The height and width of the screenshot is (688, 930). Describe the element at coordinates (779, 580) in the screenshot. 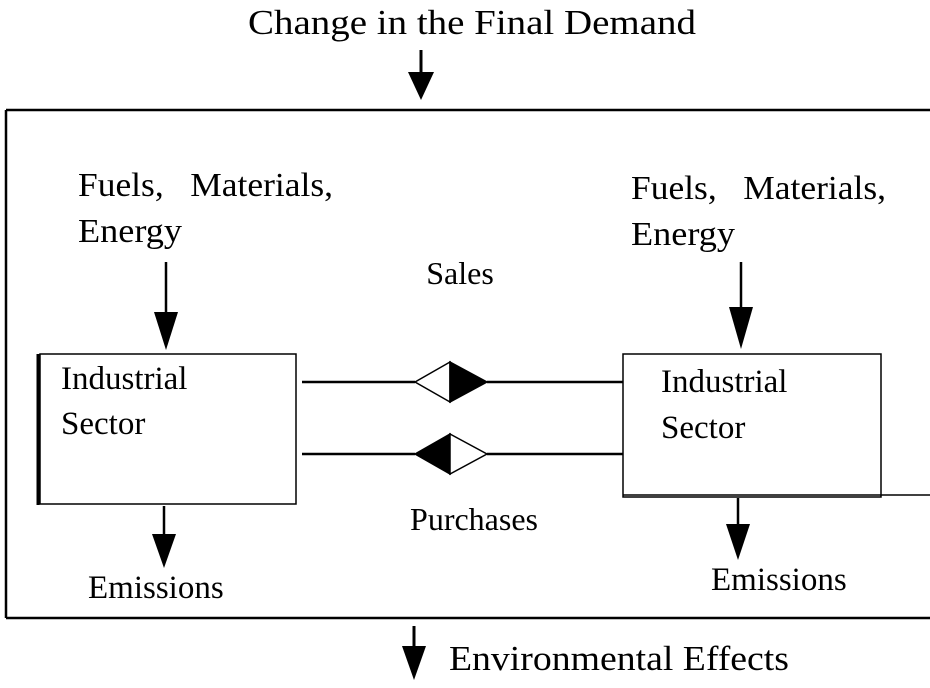

I see `right-emissions-label: Emissions` at that location.